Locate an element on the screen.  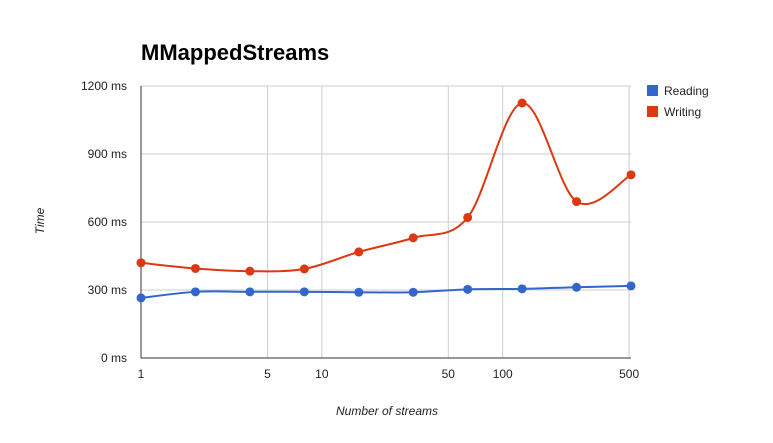
legend-label-reading: Reading is located at coordinates (686, 91).